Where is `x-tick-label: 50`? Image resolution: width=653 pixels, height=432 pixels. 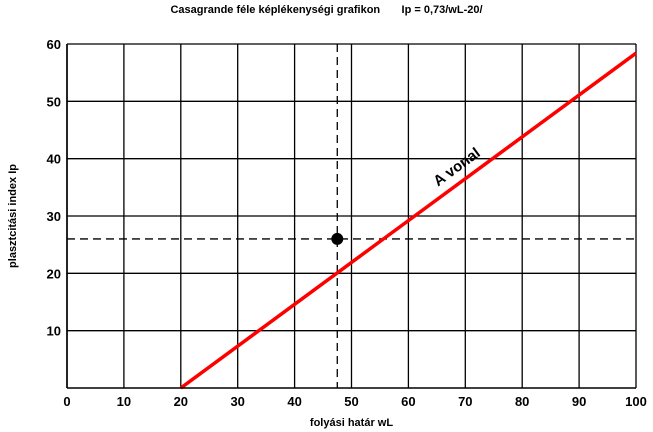 x-tick-label: 50 is located at coordinates (351, 401).